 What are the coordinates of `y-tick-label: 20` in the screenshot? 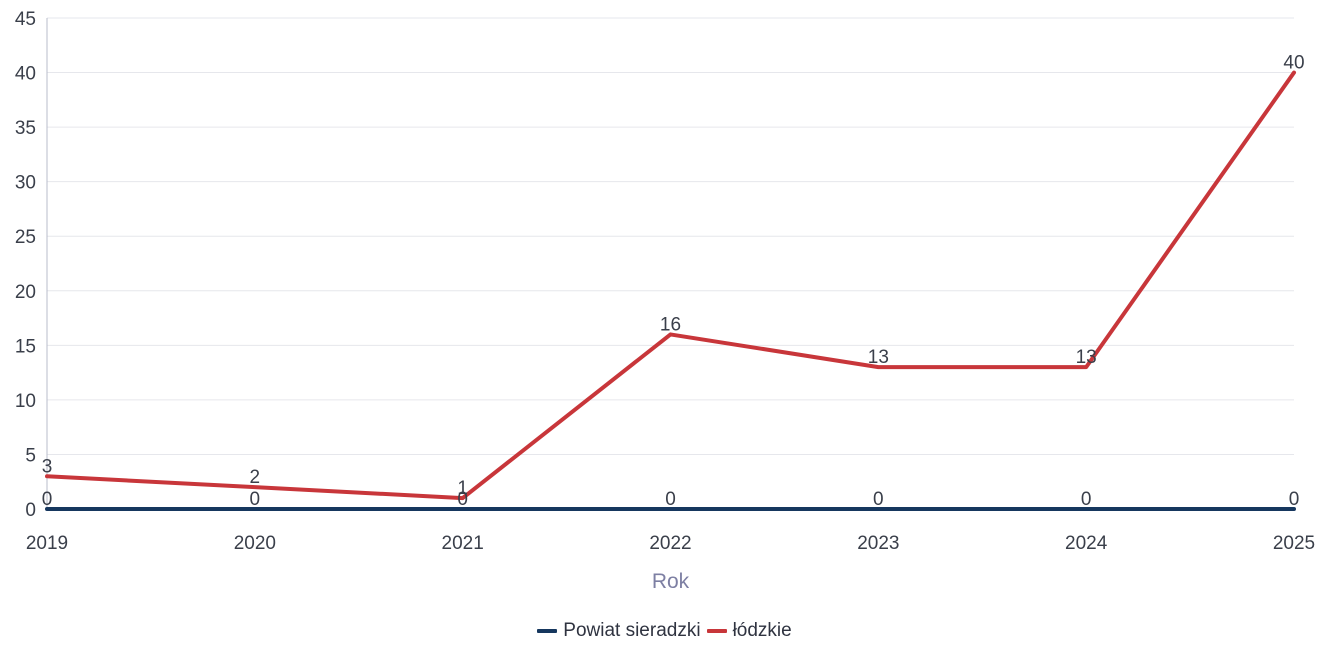 It's located at (25, 292).